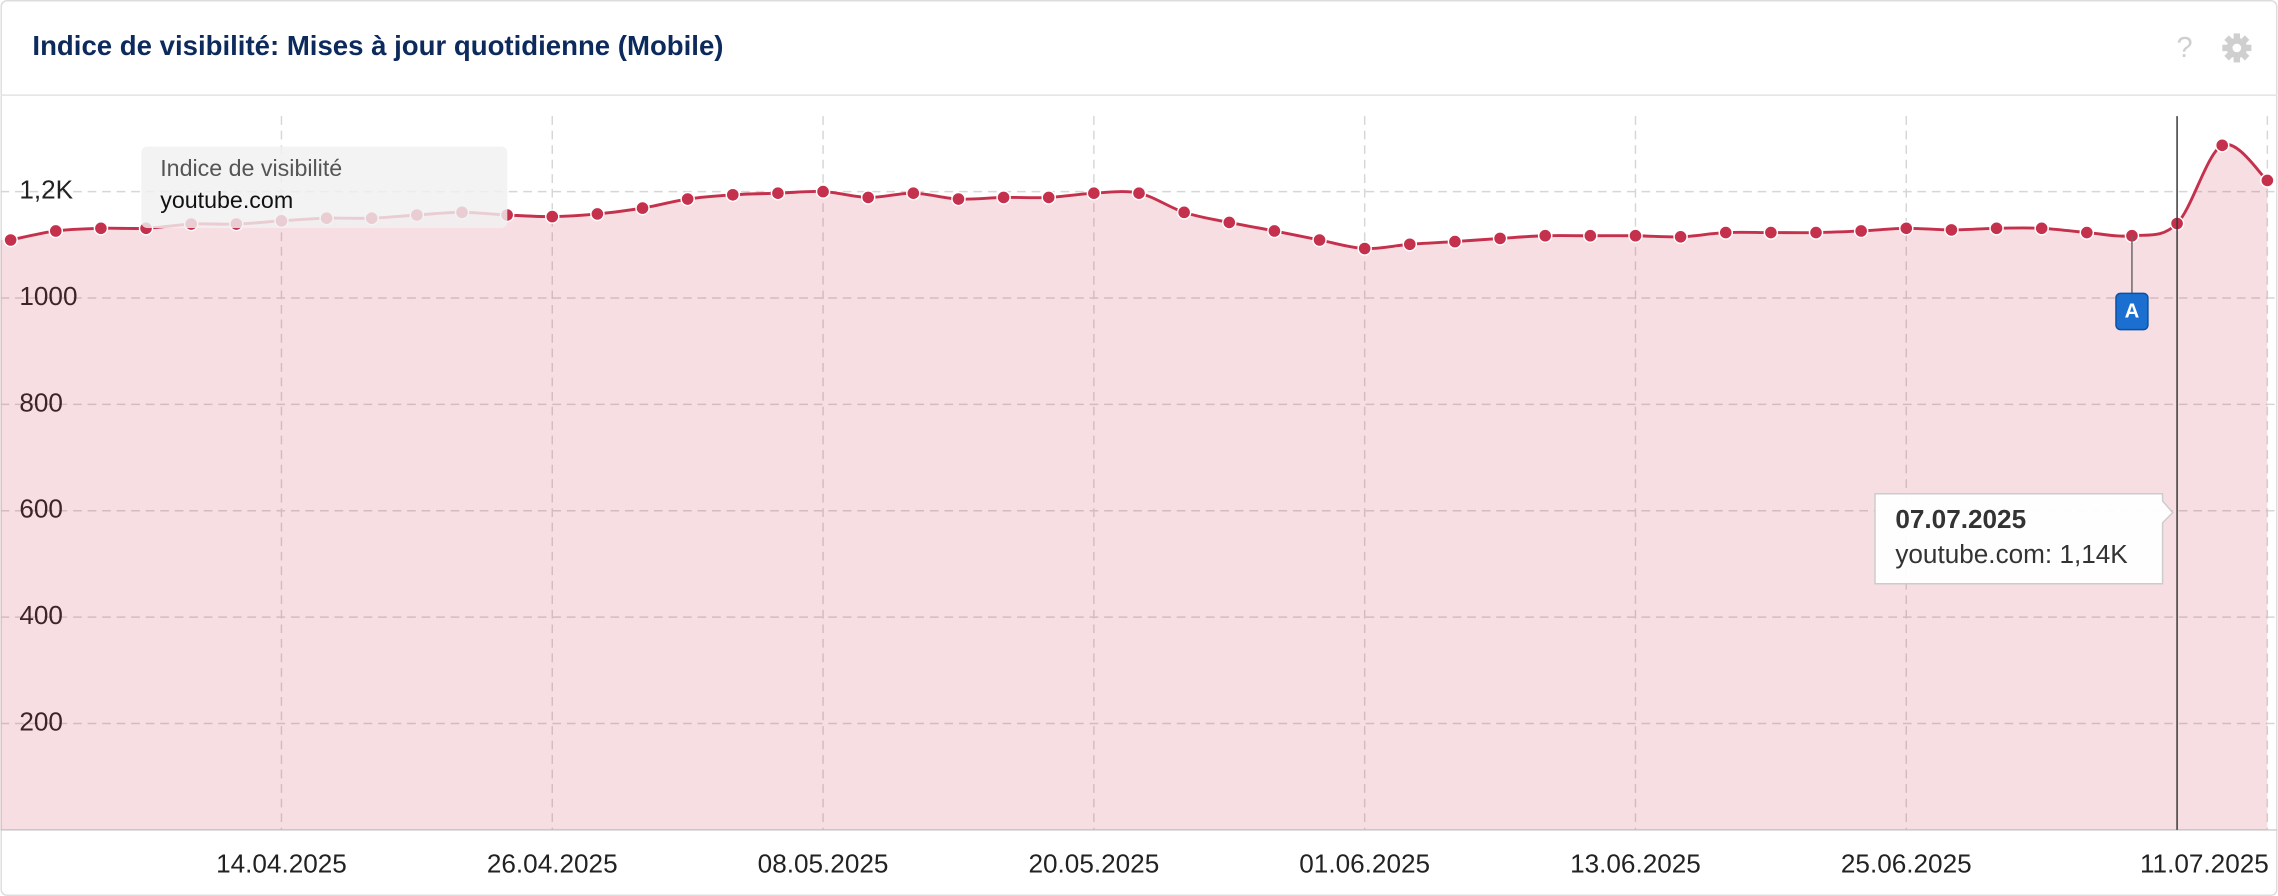  What do you see at coordinates (41, 721) in the screenshot?
I see `y-tick-label: 200` at bounding box center [41, 721].